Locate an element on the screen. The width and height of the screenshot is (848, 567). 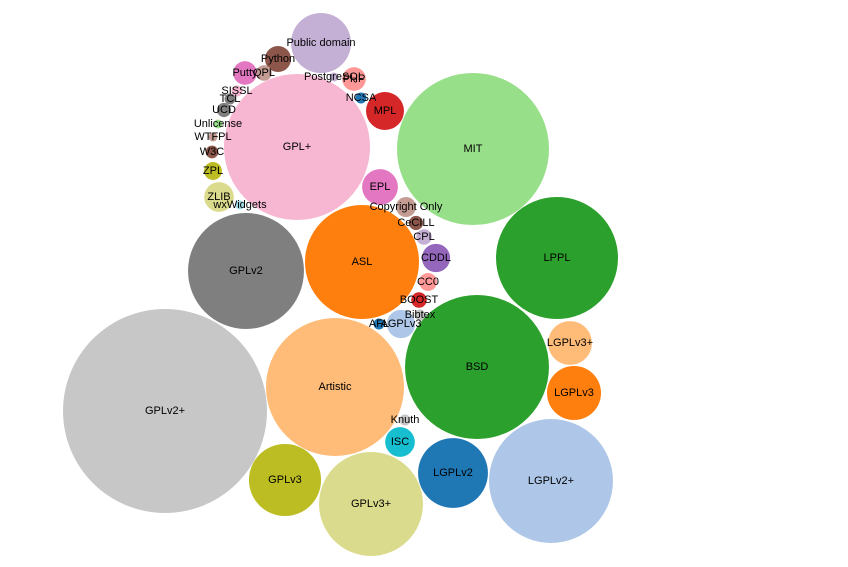
bubble-label: GPL+ is located at coordinates (297, 147).